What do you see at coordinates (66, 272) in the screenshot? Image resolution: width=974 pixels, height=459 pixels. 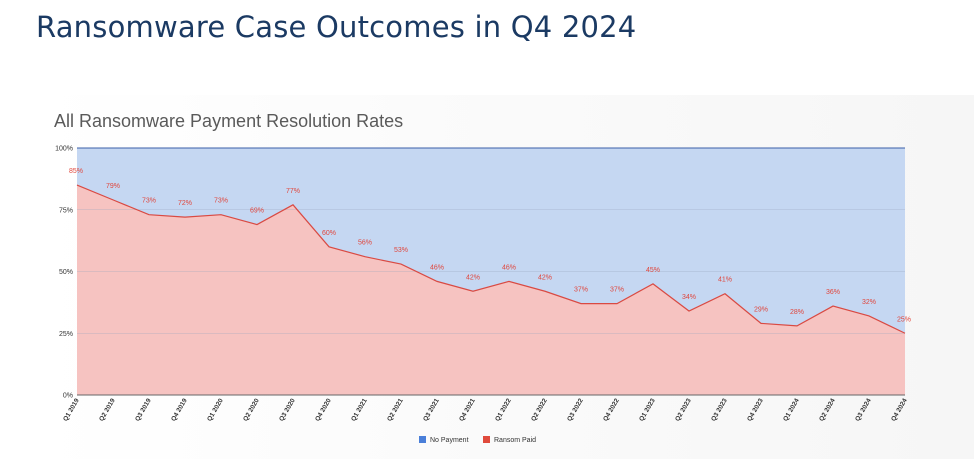 I see `y-tick-label: 50%` at bounding box center [66, 272].